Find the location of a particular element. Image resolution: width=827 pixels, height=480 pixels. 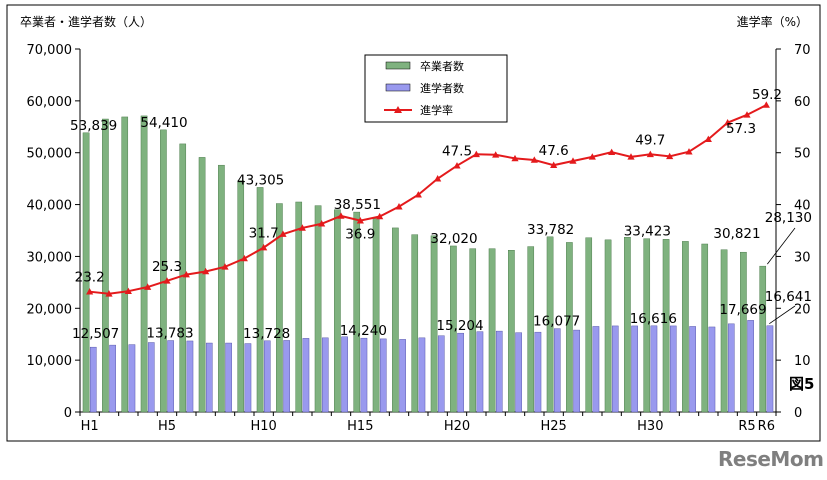

data-label-enrolled: 15,204 is located at coordinates (459, 326).